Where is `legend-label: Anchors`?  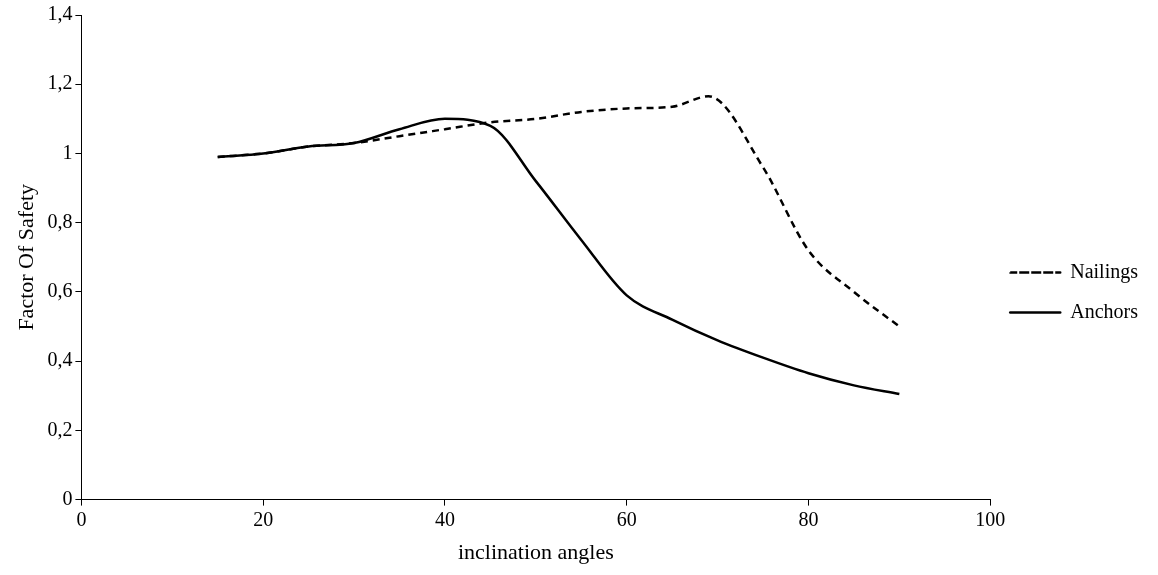 legend-label: Anchors is located at coordinates (1104, 310).